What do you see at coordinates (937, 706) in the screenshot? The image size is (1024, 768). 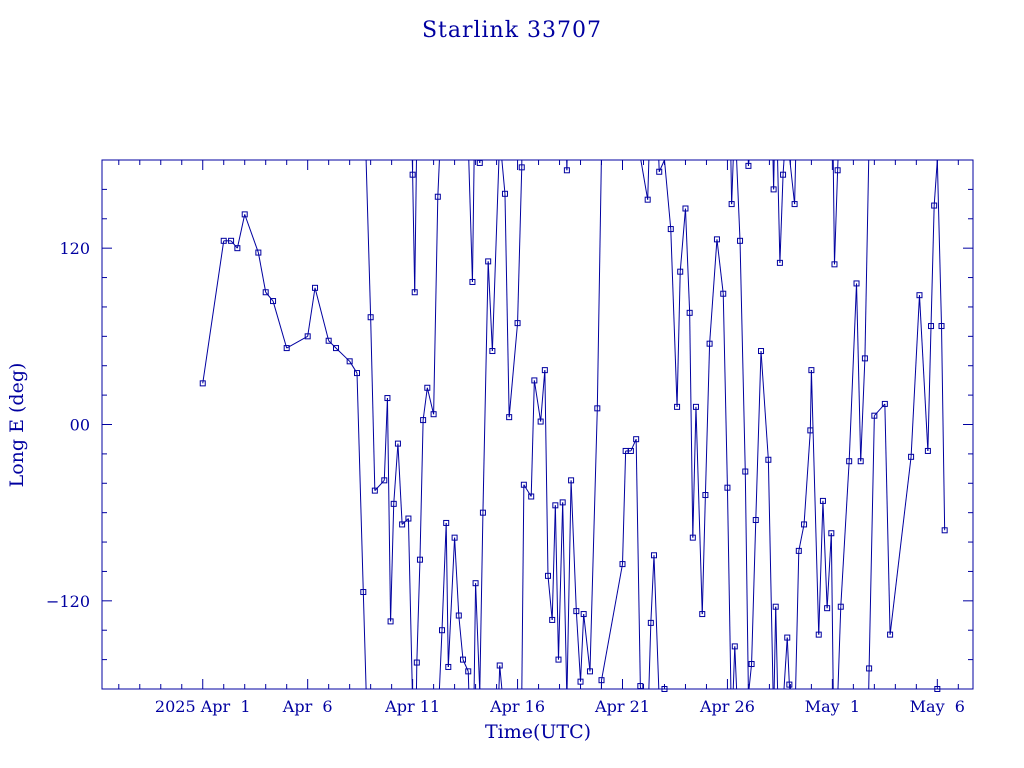 I see `x-tick-label: May 6` at bounding box center [937, 706].